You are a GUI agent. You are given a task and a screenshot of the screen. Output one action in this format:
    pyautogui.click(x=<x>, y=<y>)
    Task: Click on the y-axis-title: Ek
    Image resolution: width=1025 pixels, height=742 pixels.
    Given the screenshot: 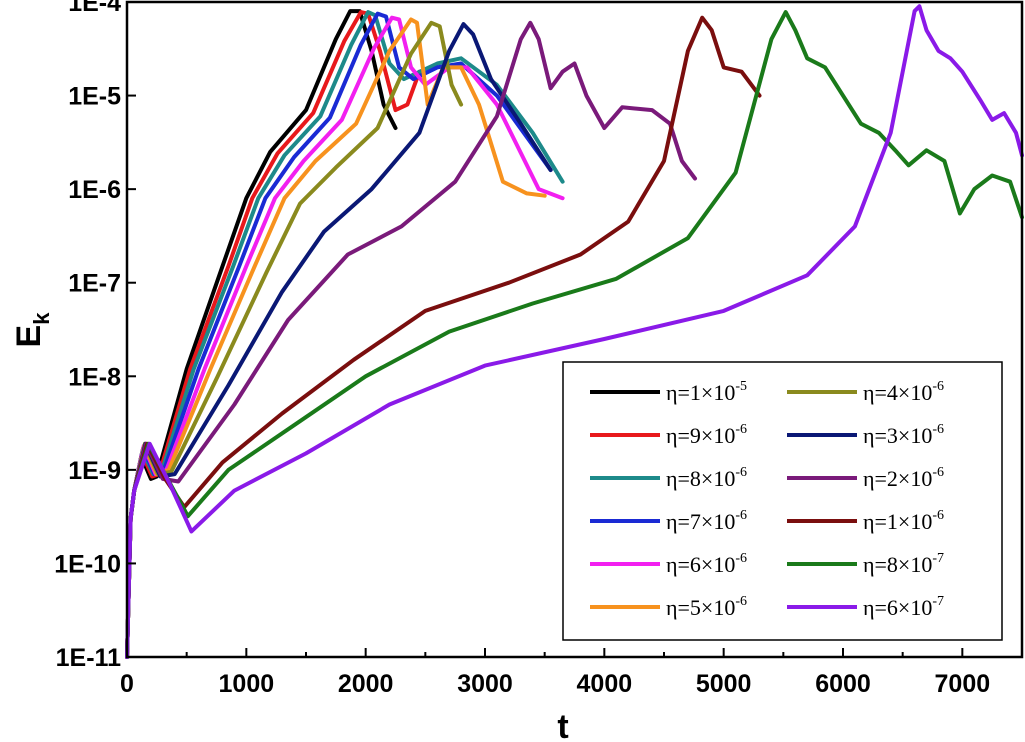 What is the action you would take?
    pyautogui.click(x=32, y=330)
    